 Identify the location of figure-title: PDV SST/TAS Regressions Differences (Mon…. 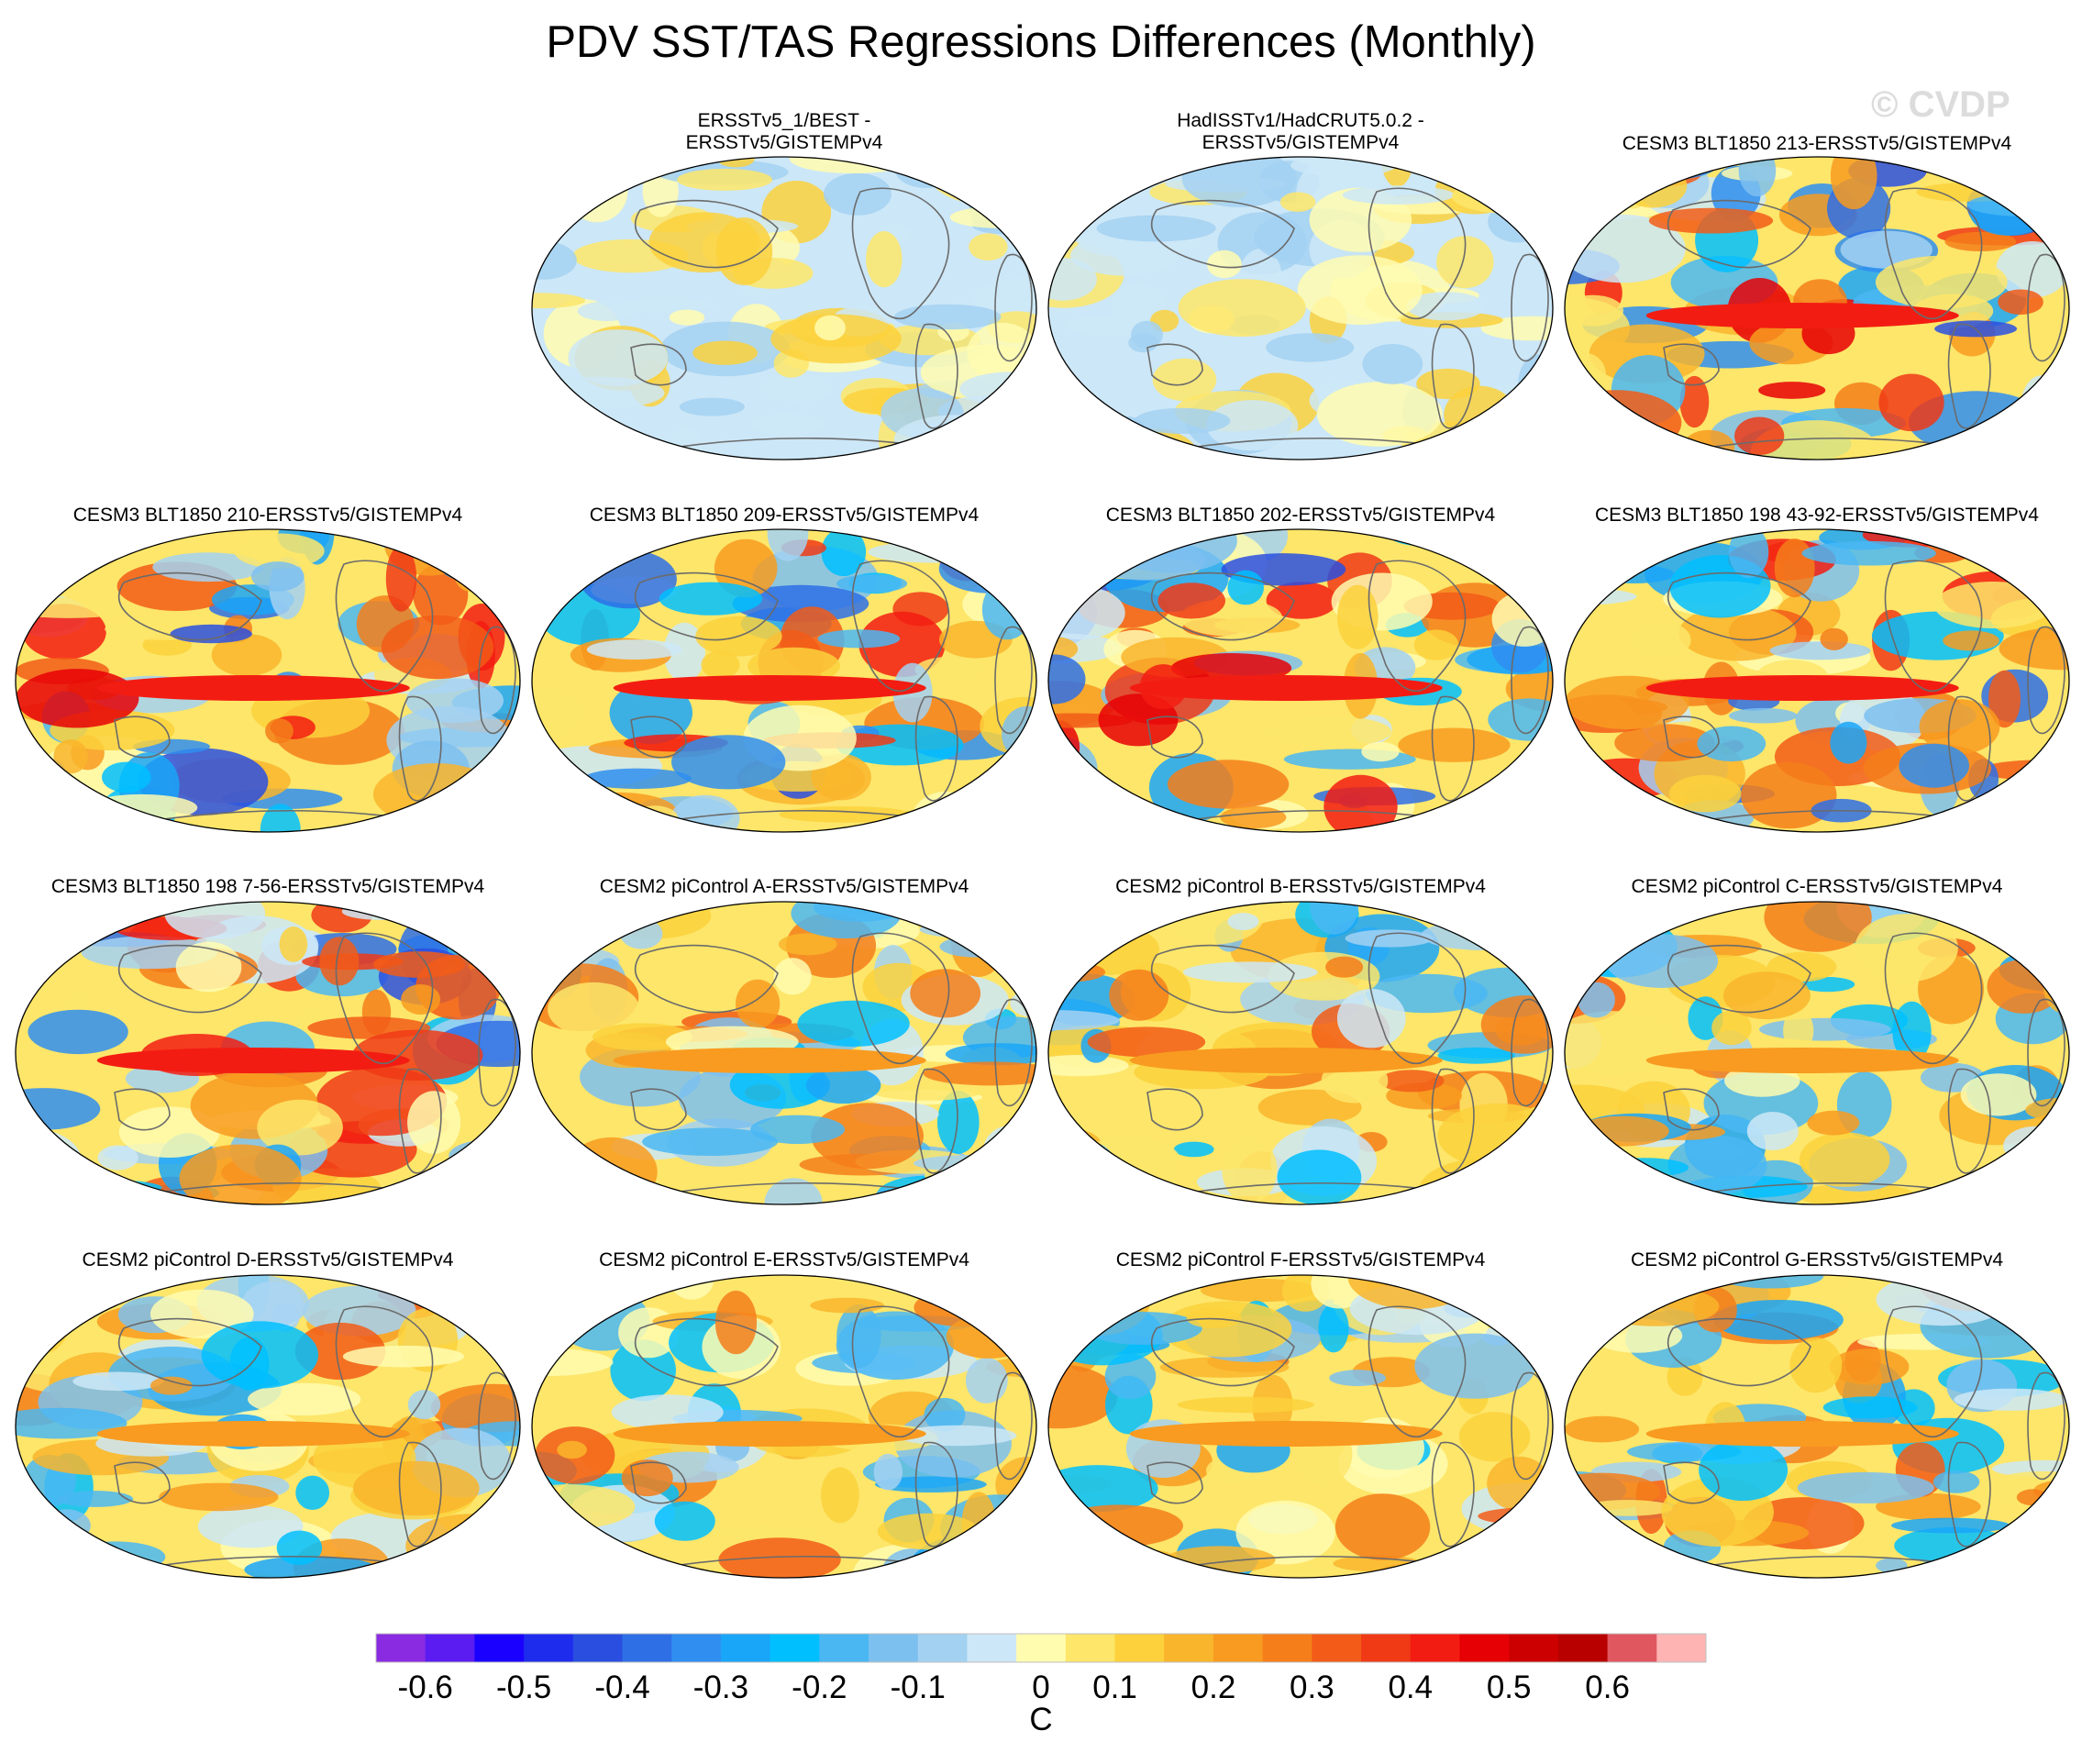
(1041, 42).